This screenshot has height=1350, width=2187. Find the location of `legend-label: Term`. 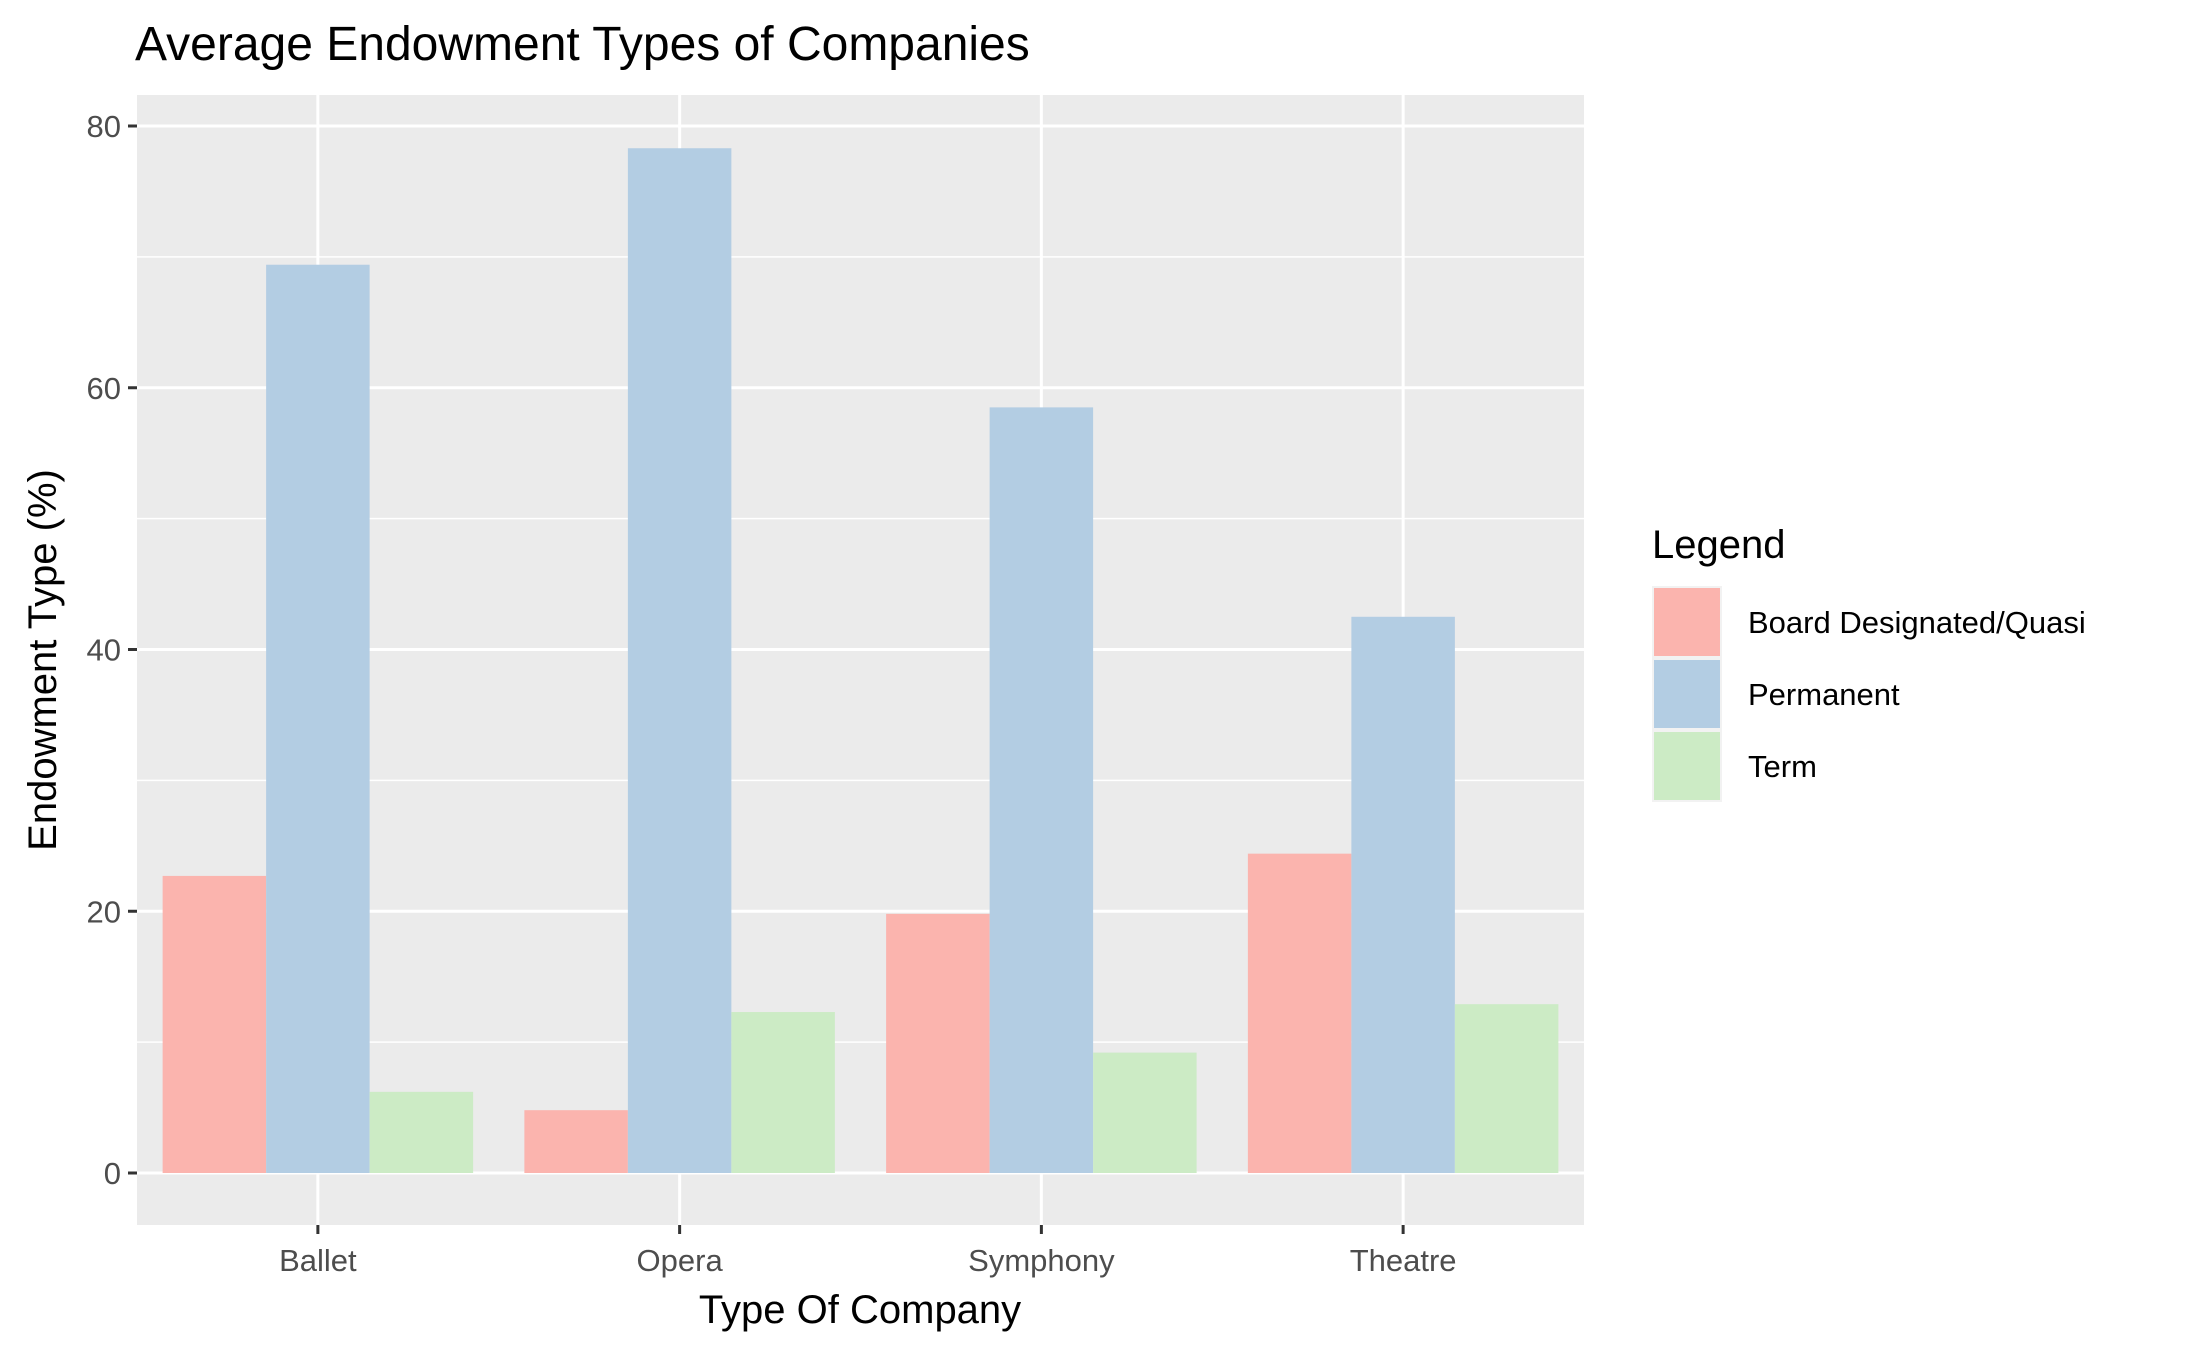

legend-label: Term is located at coordinates (1782, 766).